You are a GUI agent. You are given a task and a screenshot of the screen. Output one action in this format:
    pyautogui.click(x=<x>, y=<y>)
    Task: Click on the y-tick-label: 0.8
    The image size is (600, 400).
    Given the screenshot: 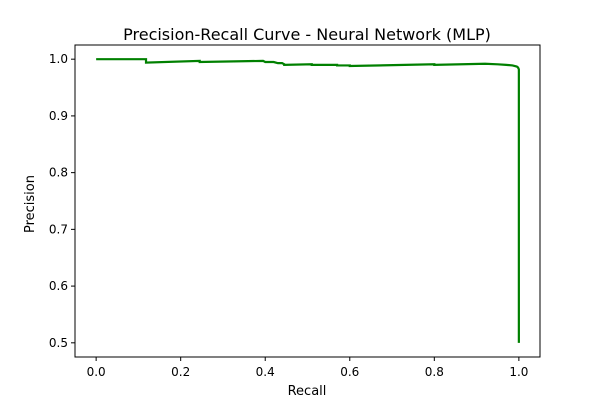 What is the action you would take?
    pyautogui.click(x=58, y=173)
    